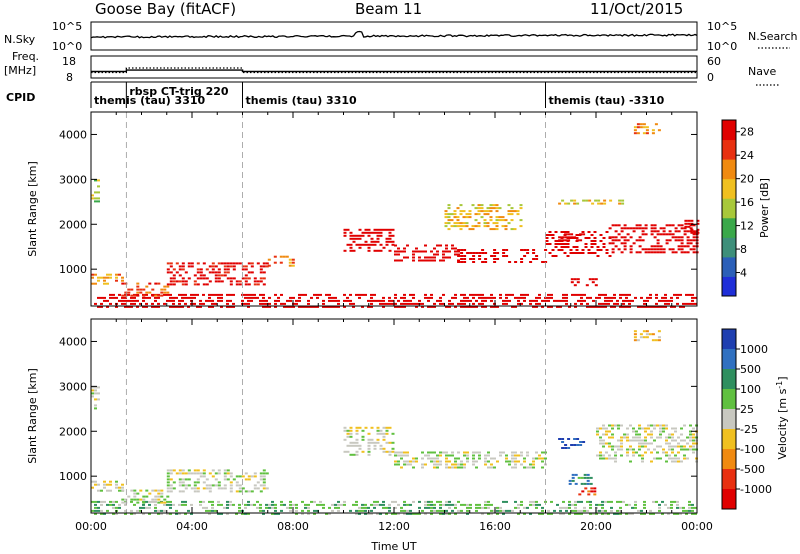  What do you see at coordinates (756, 489) in the screenshot?
I see `velocity-colorbar-tick-label: -1000` at bounding box center [756, 489].